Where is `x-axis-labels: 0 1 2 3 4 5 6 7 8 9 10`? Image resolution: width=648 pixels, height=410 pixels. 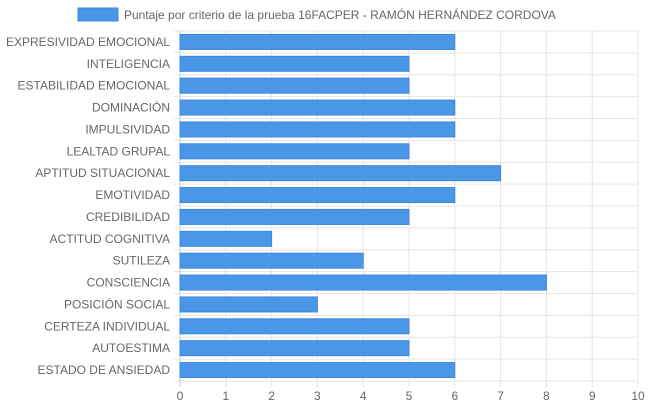
x-axis-labels: 0 1 2 3 4 5 6 7 8 9 10 is located at coordinates (411, 396).